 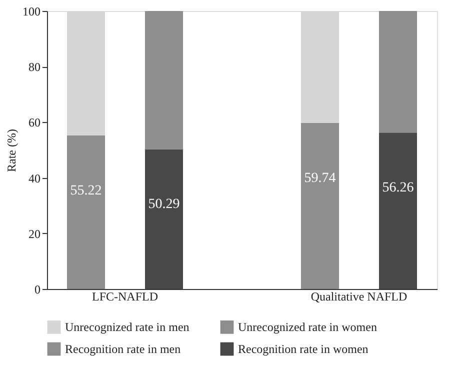 What do you see at coordinates (37, 289) in the screenshot?
I see `y-tick-label: 0` at bounding box center [37, 289].